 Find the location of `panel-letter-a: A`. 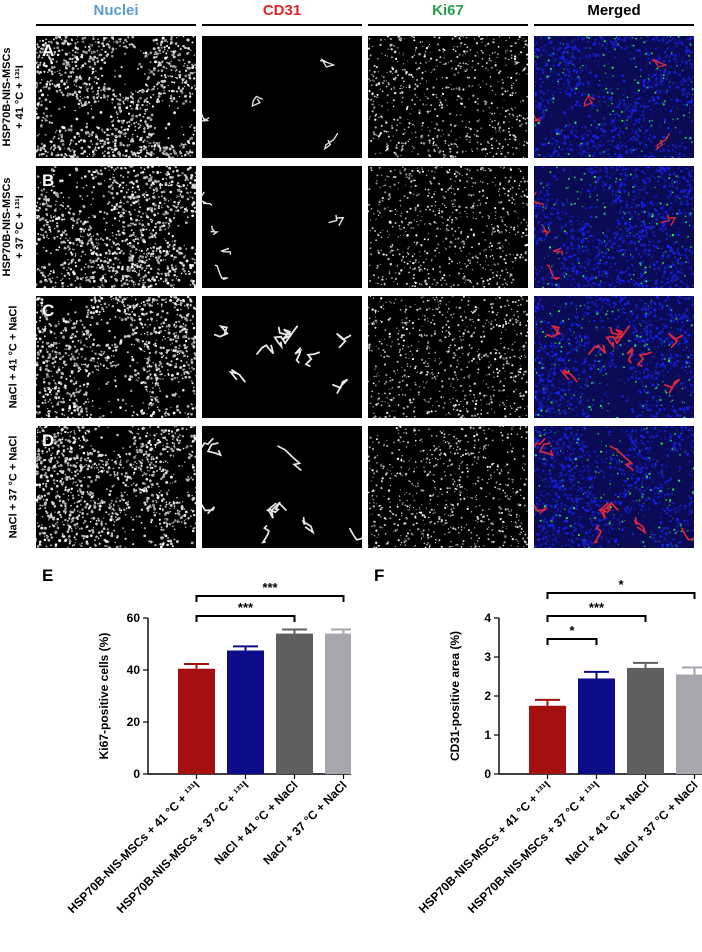

panel-letter-a: A is located at coordinates (48, 50).